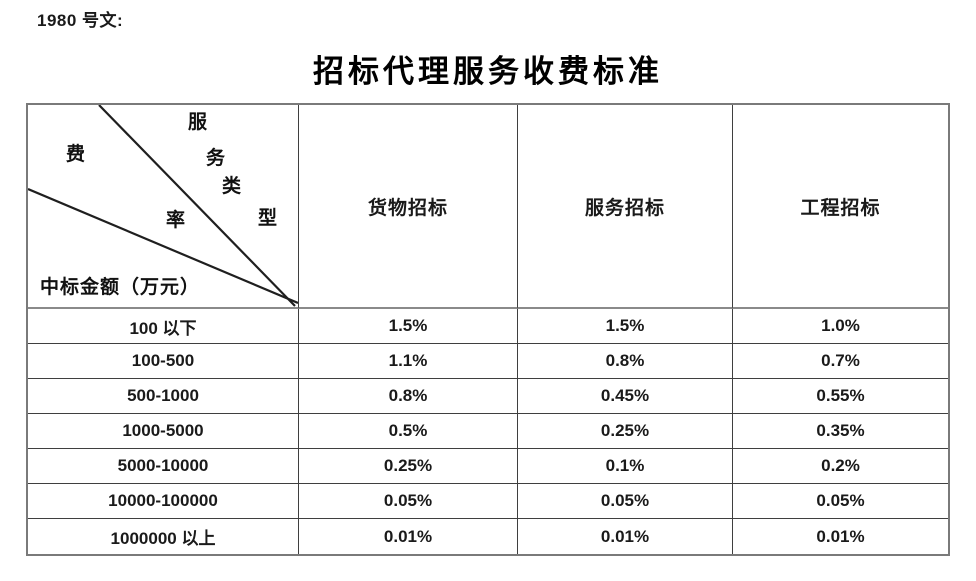 Image resolution: width=976 pixels, height=581 pixels. What do you see at coordinates (176, 220) in the screenshot?
I see `corner-char-fee-rate: 率` at bounding box center [176, 220].